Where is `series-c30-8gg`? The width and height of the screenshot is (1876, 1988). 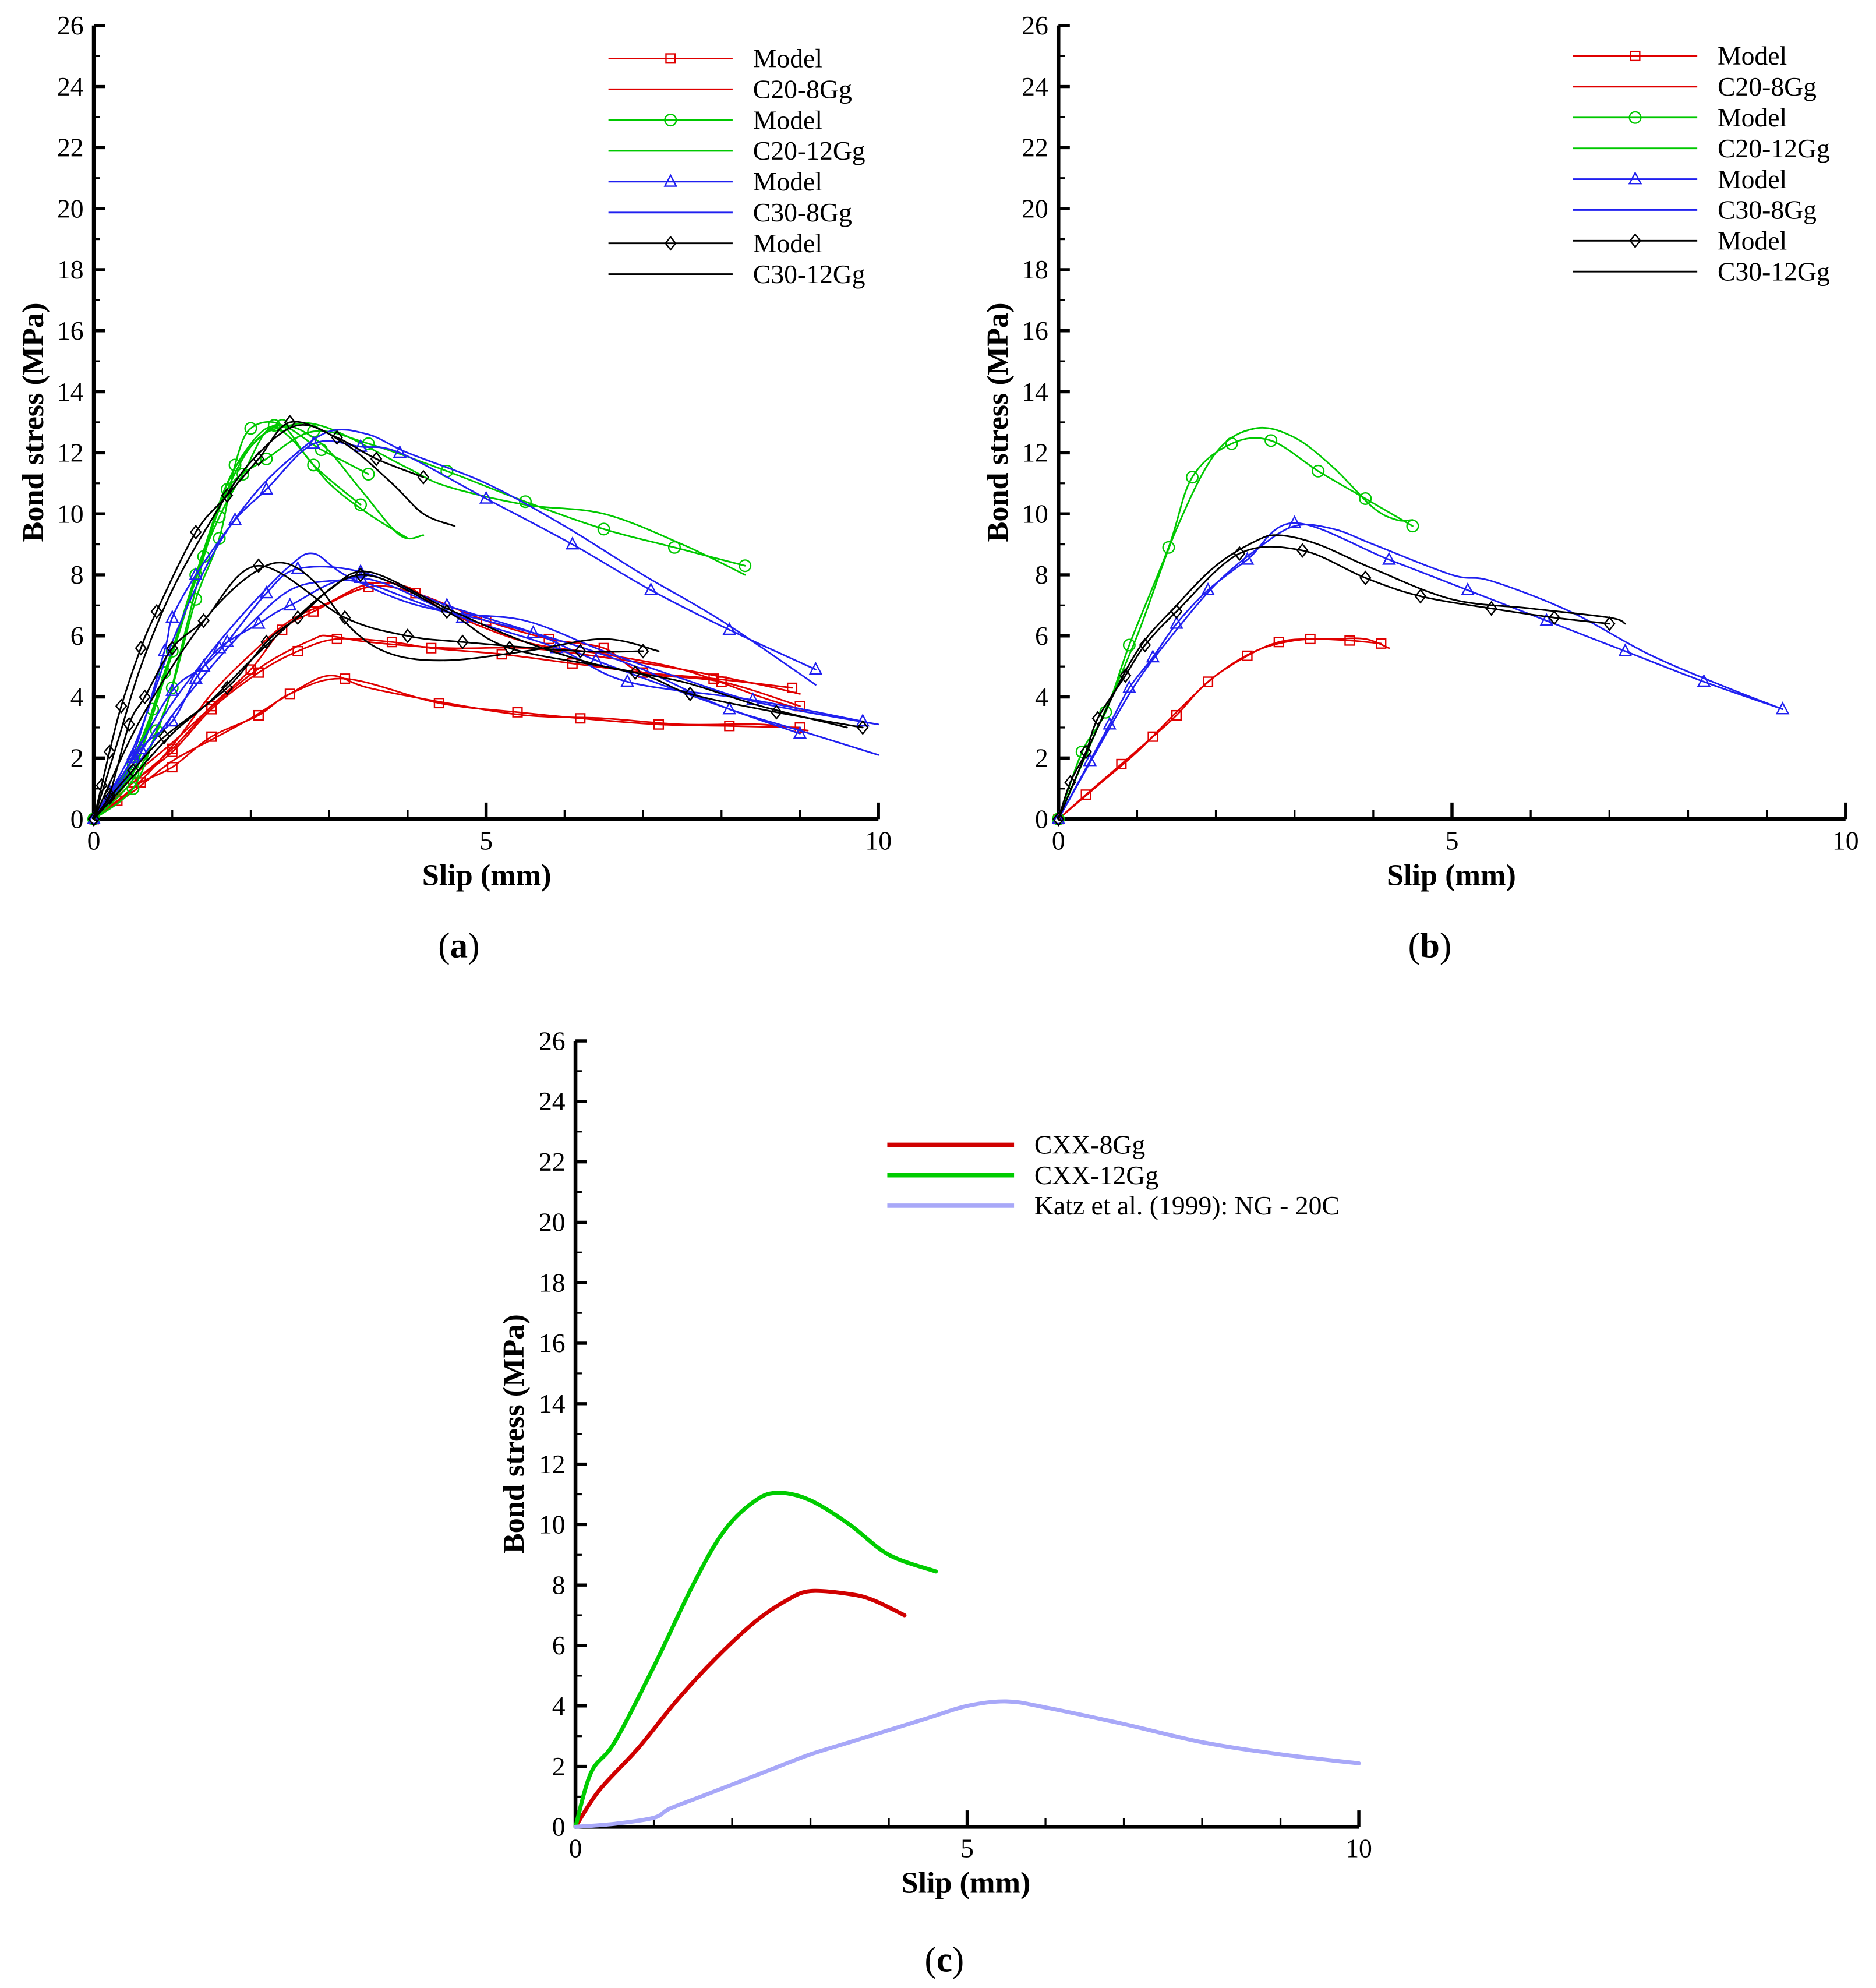
series-c30-8gg is located at coordinates (1420, 672).